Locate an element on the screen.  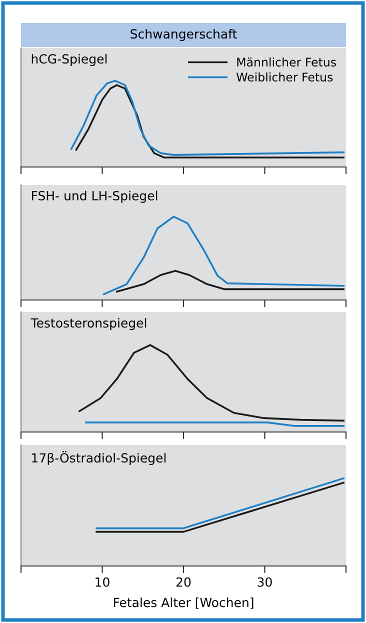
x-tick-label: 20 is located at coordinates (183, 582).